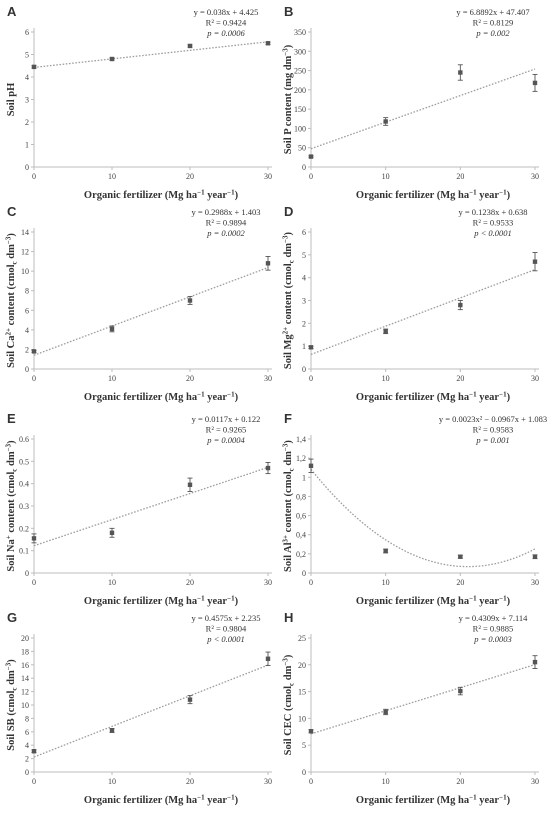 The image size is (550, 816). Describe the element at coordinates (11, 100) in the screenshot. I see `y-axis-title: Soil pH` at that location.